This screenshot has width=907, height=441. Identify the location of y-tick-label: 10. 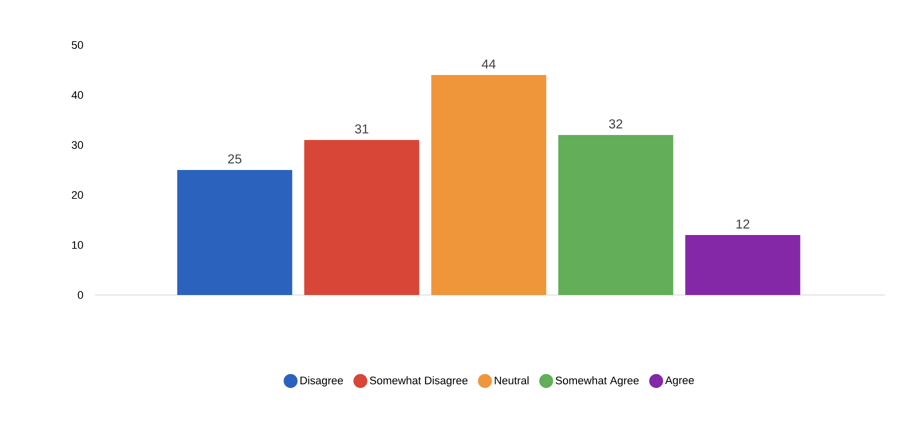
(78, 245).